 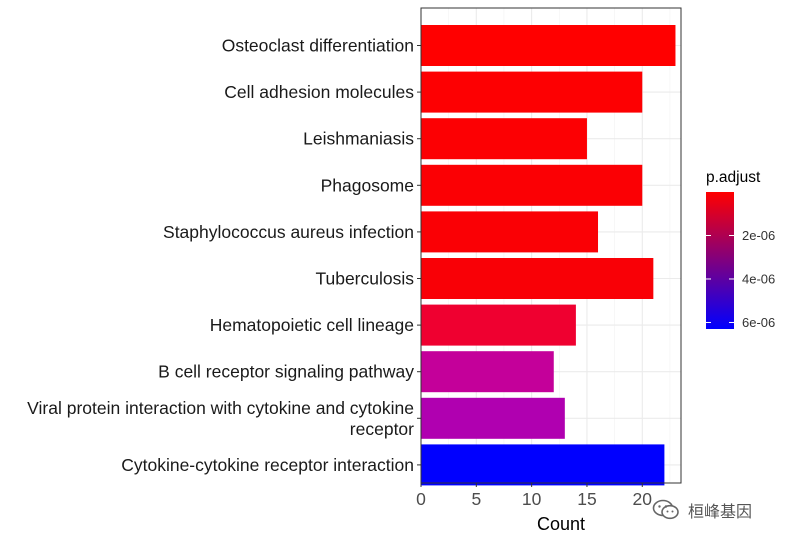 I want to click on category-label: B cell receptor signaling pathway, so click(x=286, y=372).